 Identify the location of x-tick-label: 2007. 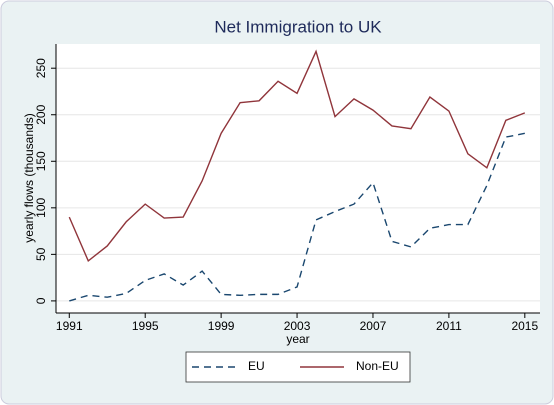
(373, 326).